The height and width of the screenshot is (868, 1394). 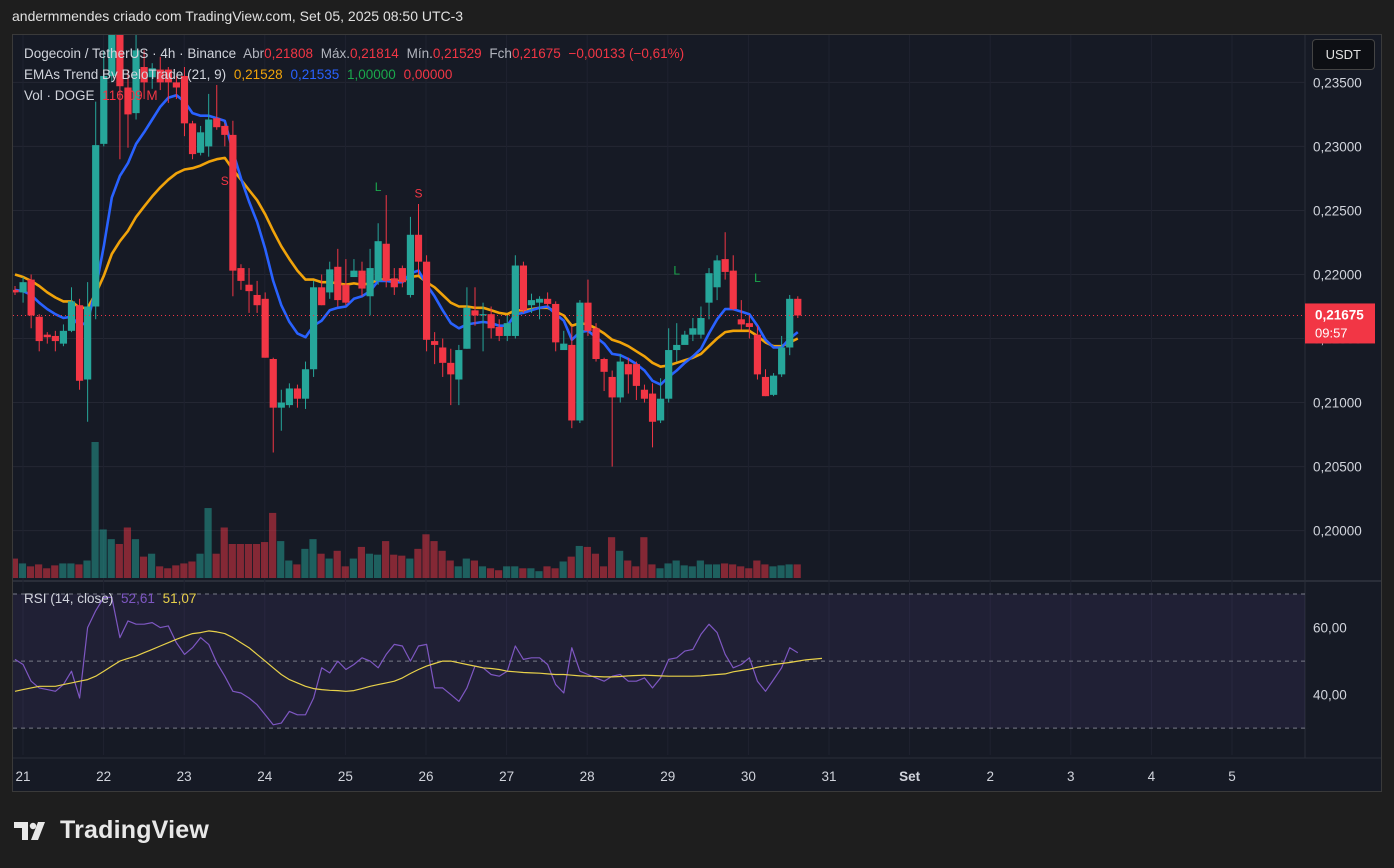 I want to click on time-tick-label: 25, so click(x=345, y=776).